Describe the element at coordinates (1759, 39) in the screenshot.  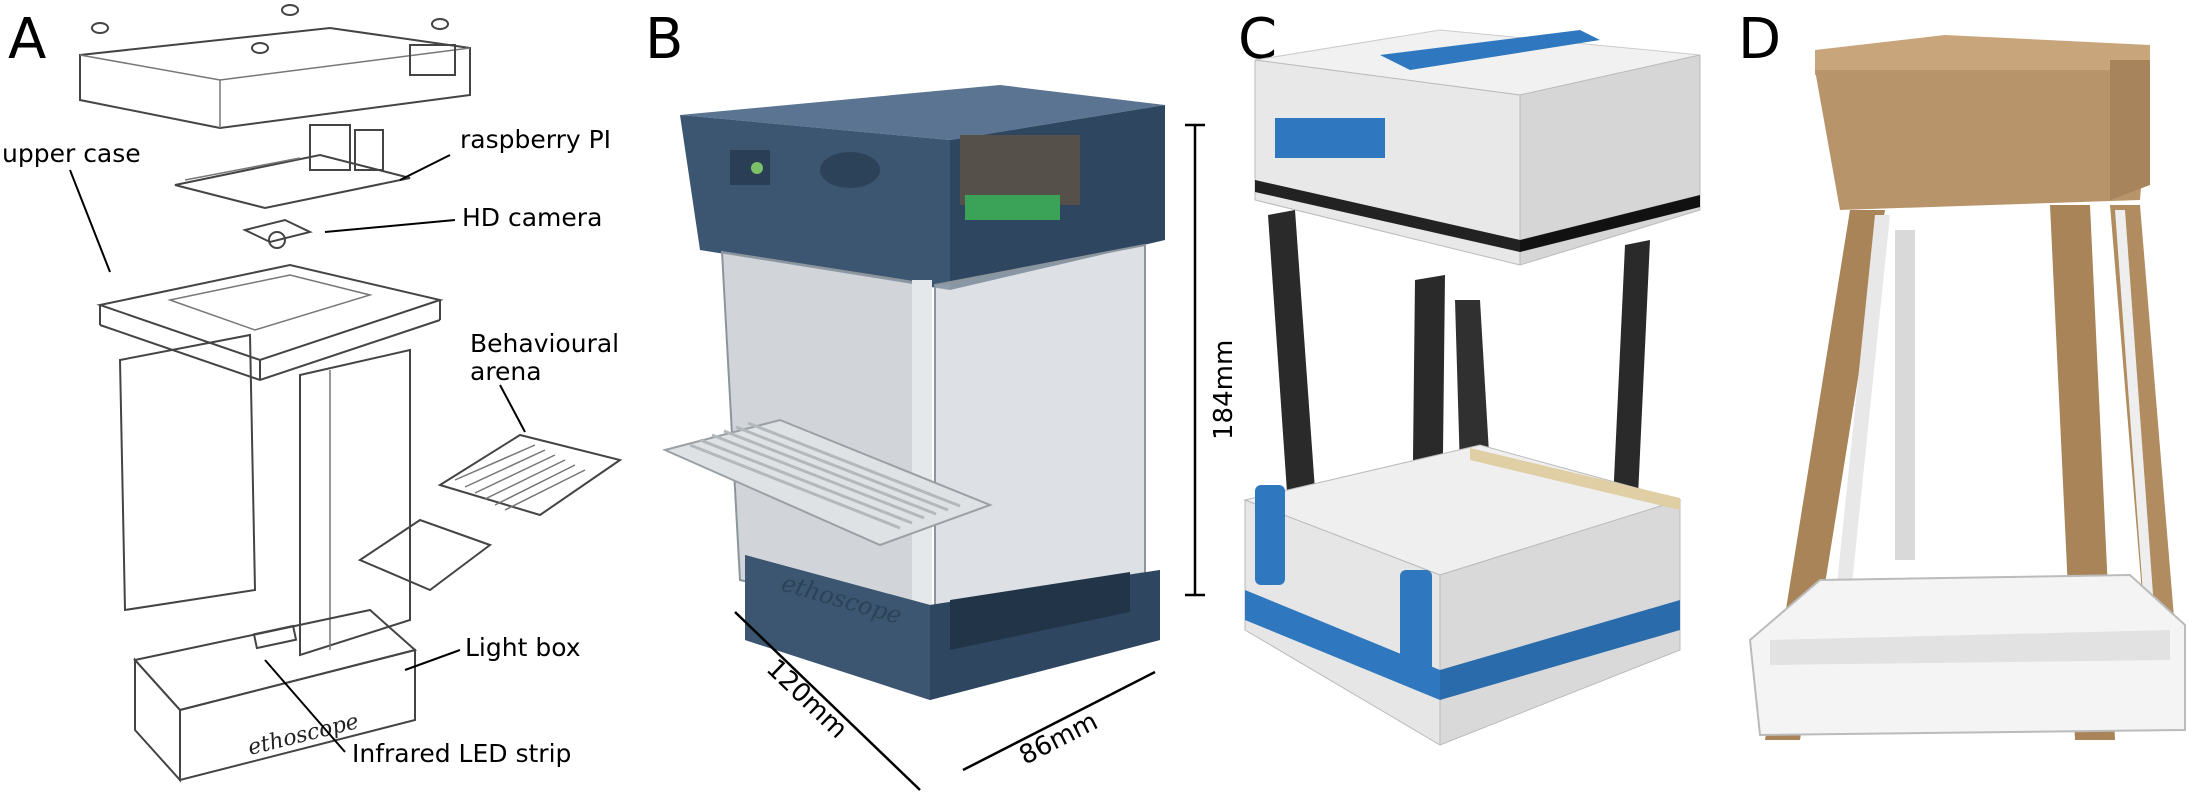
I see `panel-d-letter: D` at that location.